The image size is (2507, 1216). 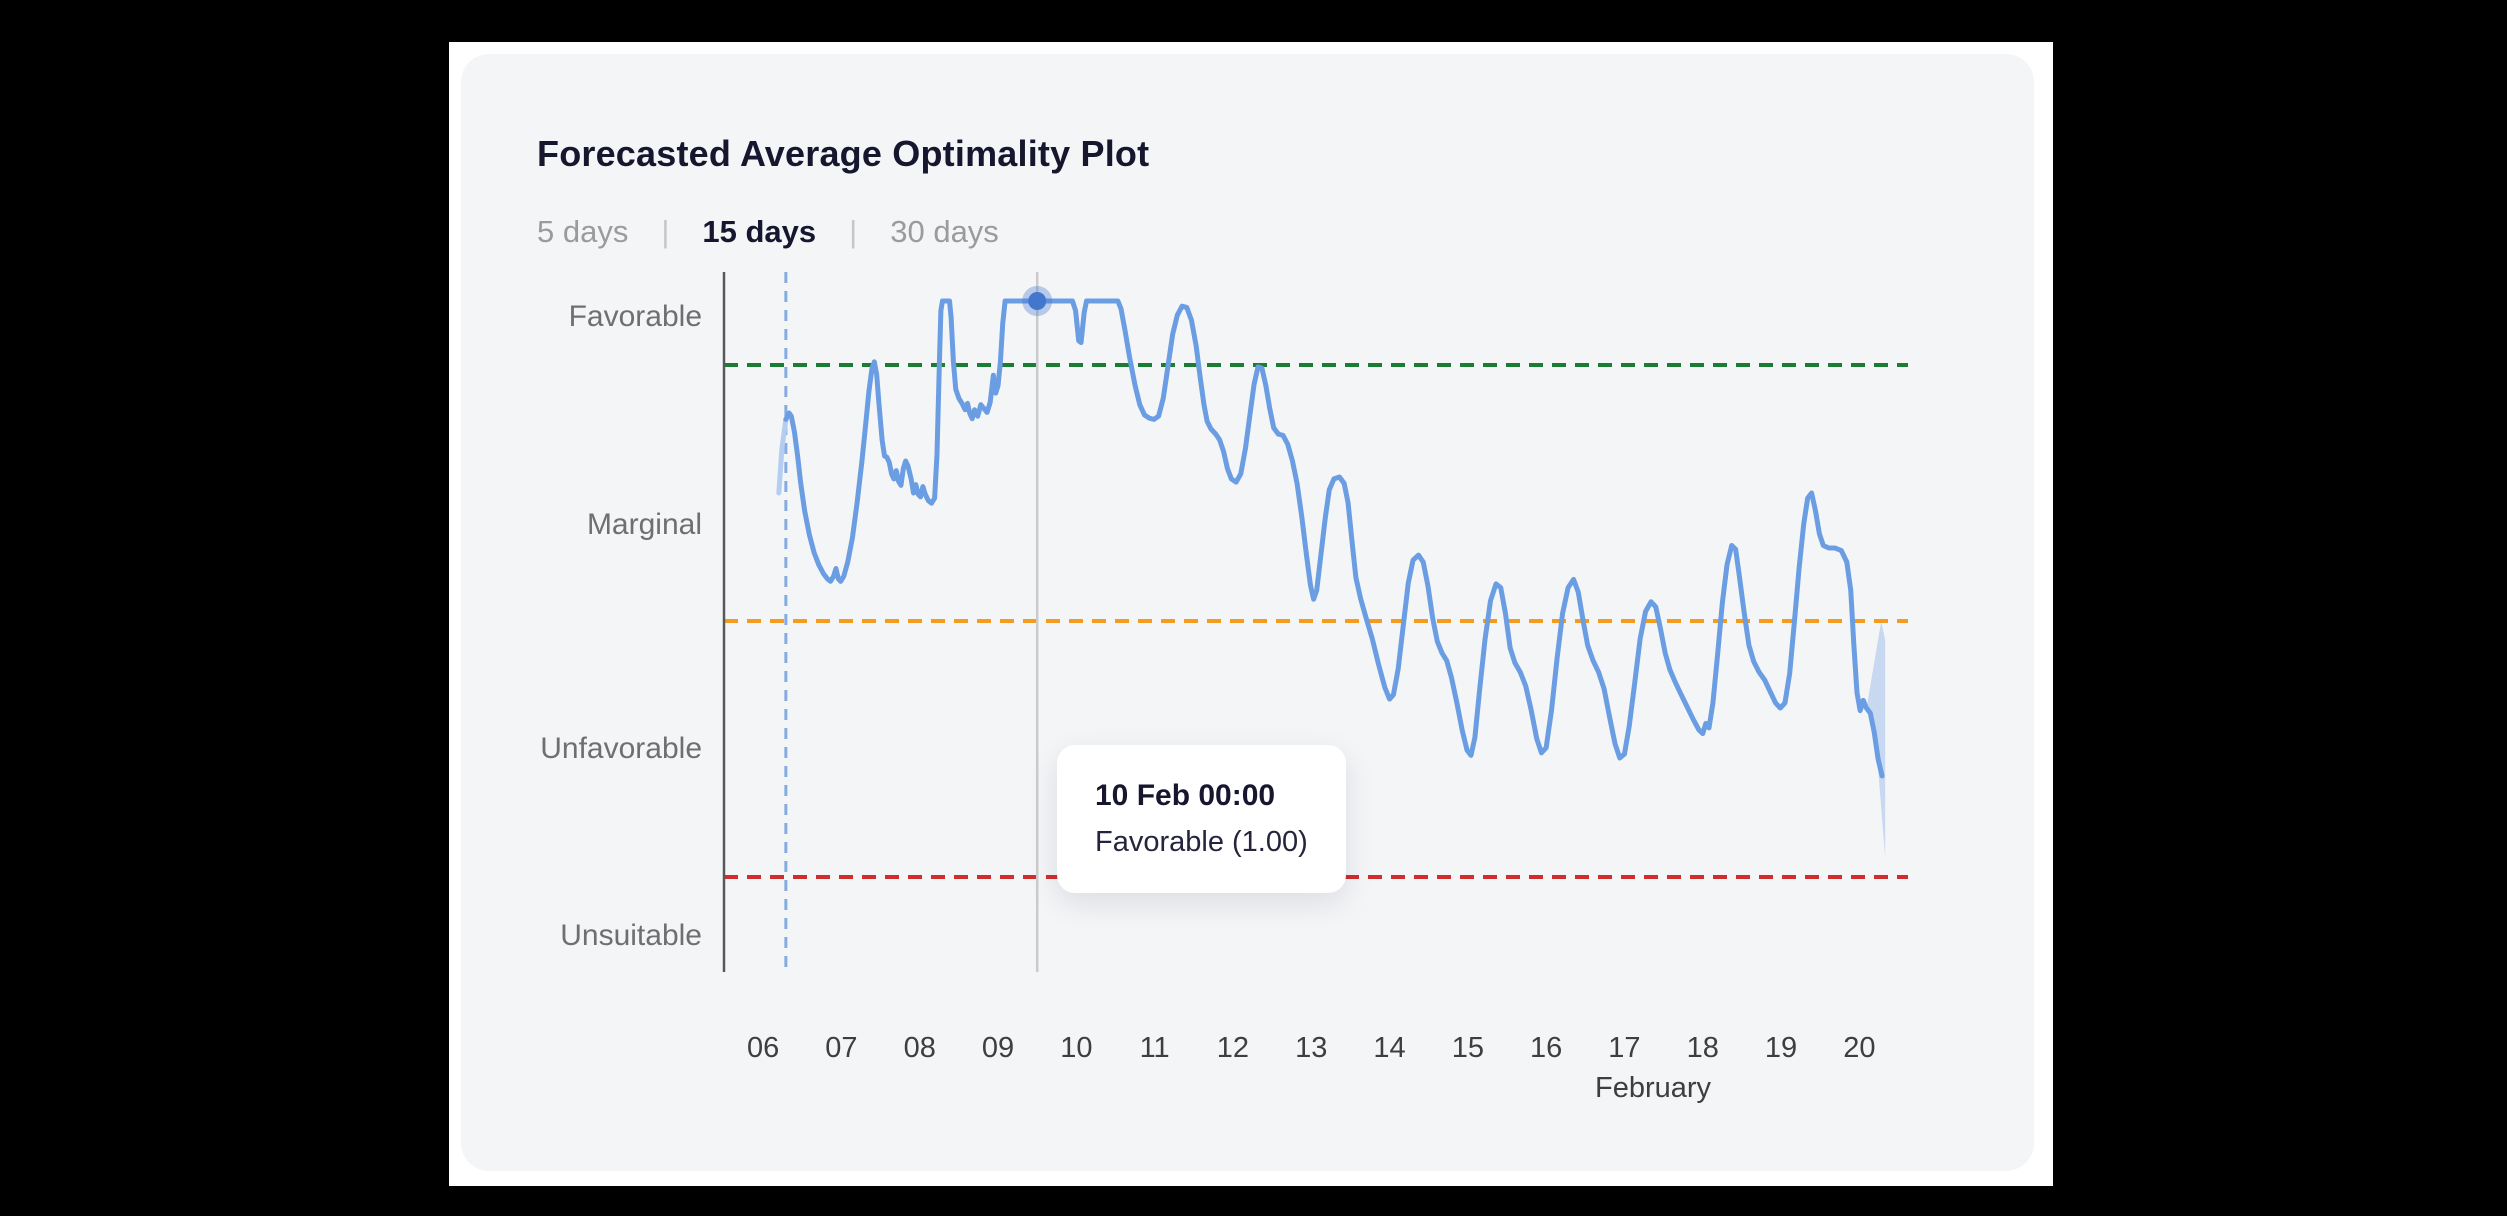 I want to click on y-axis-label: Marginal, so click(x=644, y=525).